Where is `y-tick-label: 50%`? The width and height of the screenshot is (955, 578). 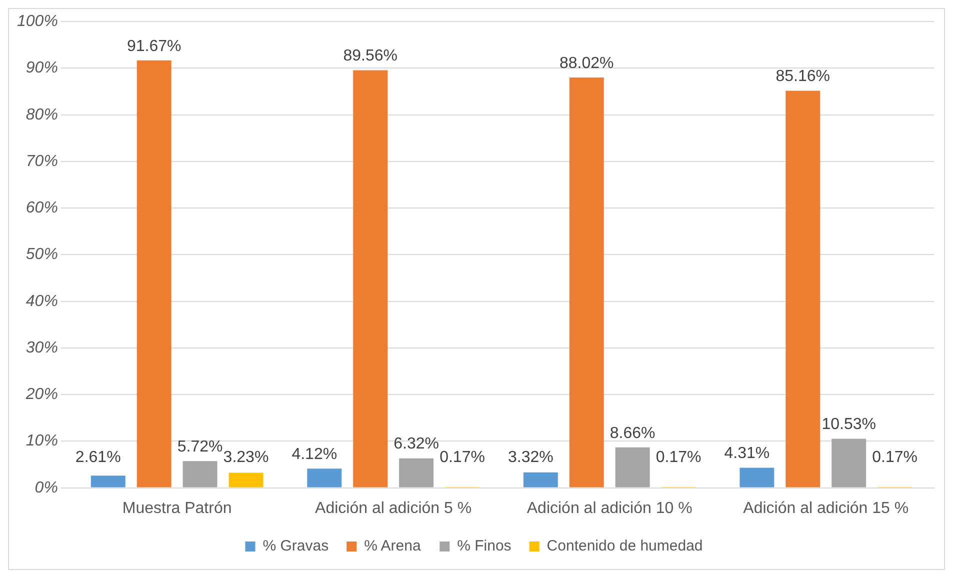 y-tick-label: 50% is located at coordinates (42, 255).